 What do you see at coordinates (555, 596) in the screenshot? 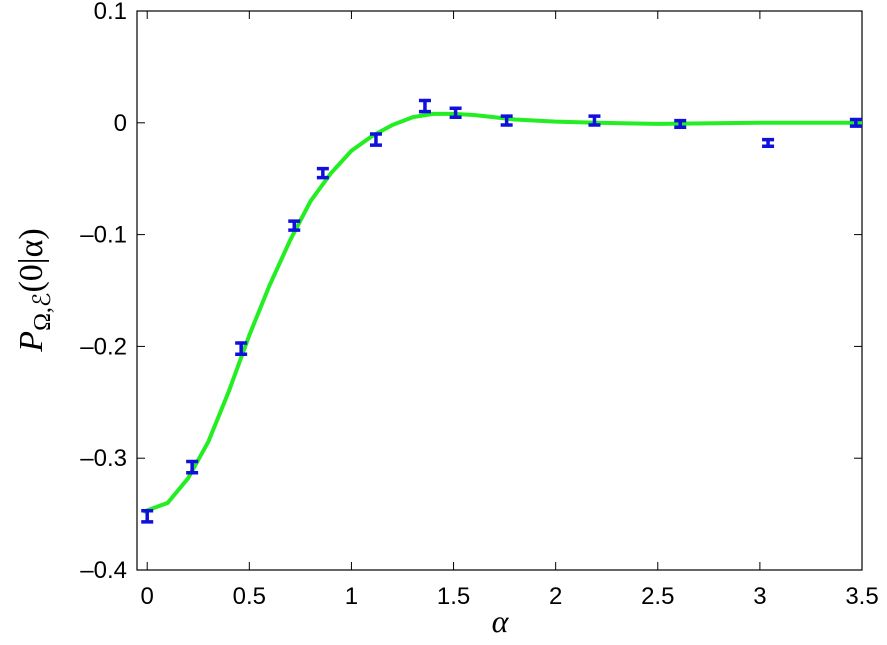
I see `x-tick-label: 2` at bounding box center [555, 596].